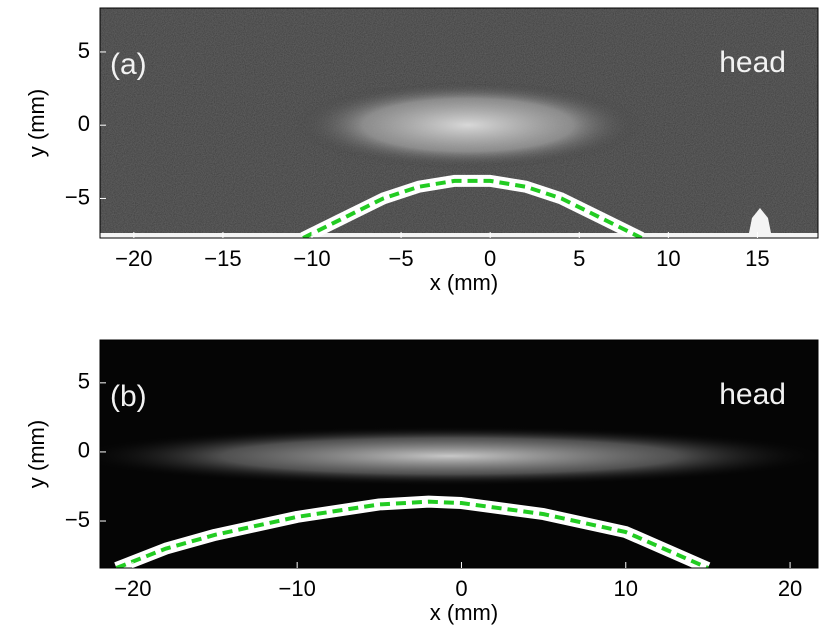 This screenshot has height=636, width=821. I want to click on panel-label: (a), so click(128, 64).